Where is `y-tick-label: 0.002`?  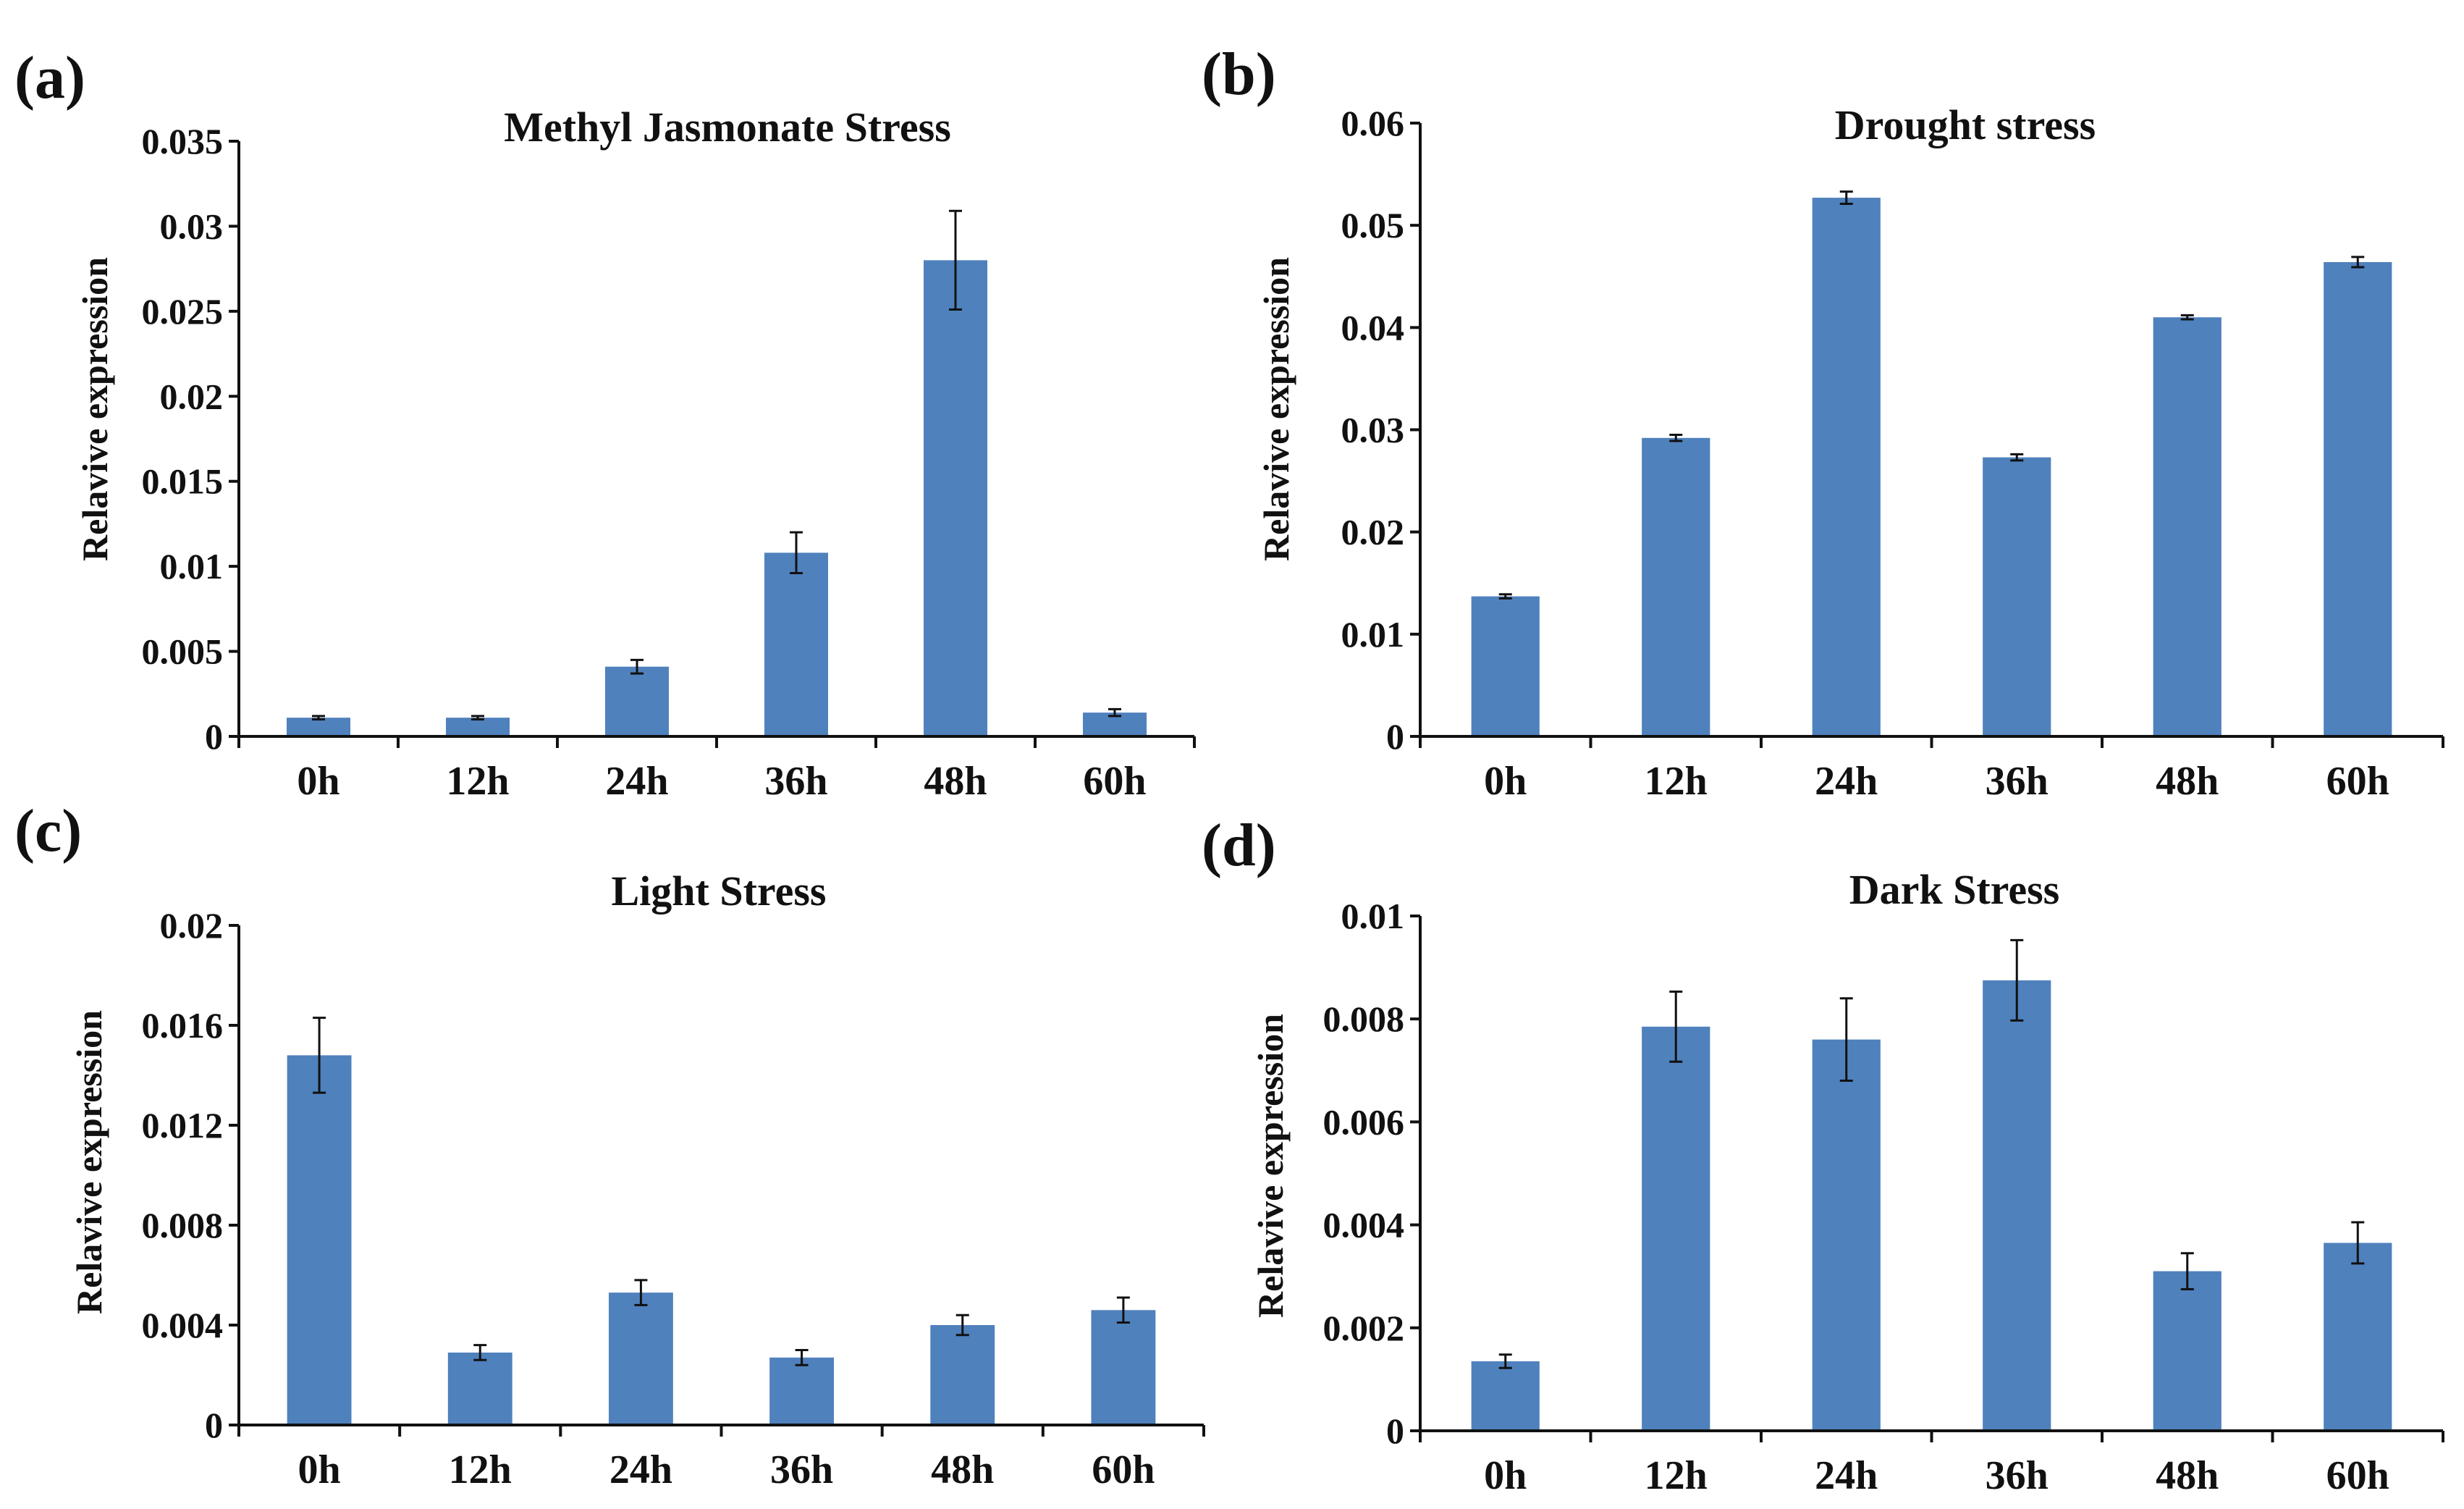 y-tick-label: 0.002 is located at coordinates (1364, 1328).